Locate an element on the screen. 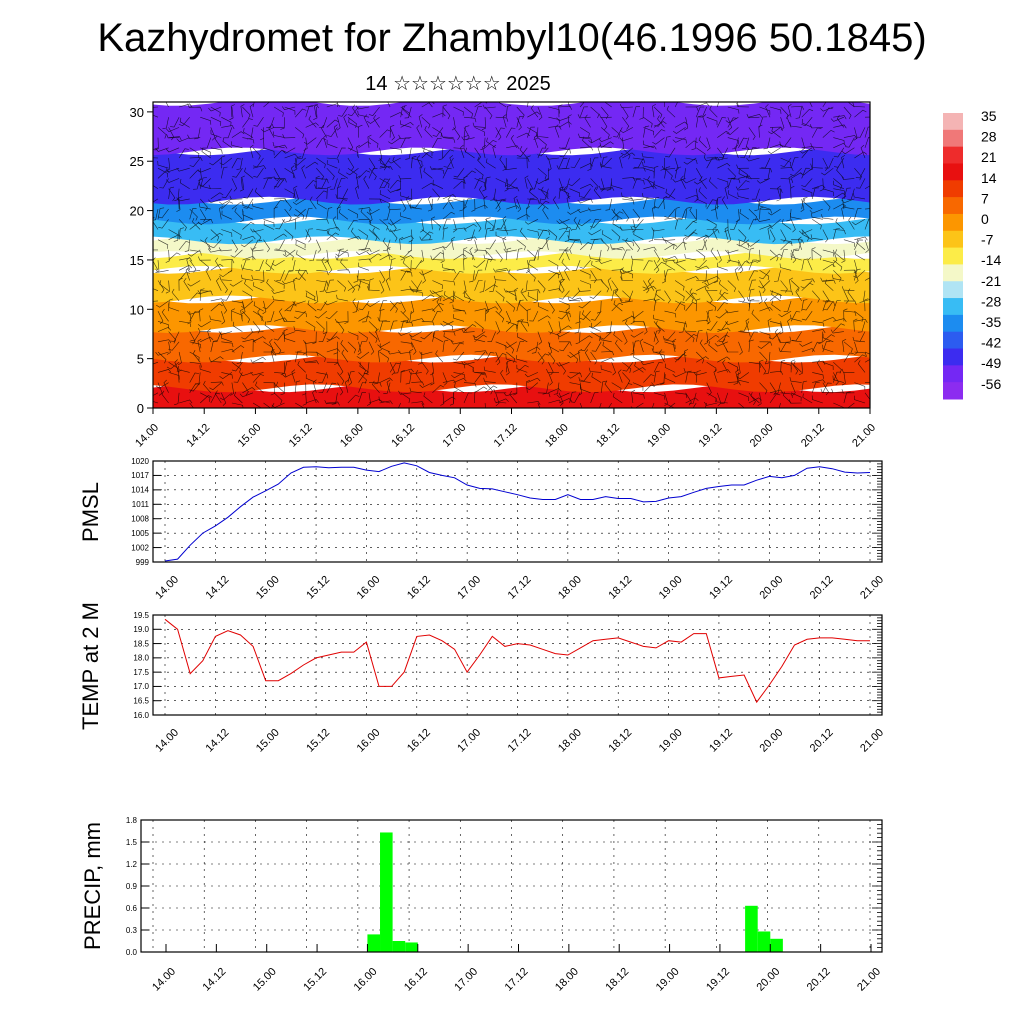 This screenshot has height=1024, width=1024. y-tick-label: 10 is located at coordinates (137, 309).